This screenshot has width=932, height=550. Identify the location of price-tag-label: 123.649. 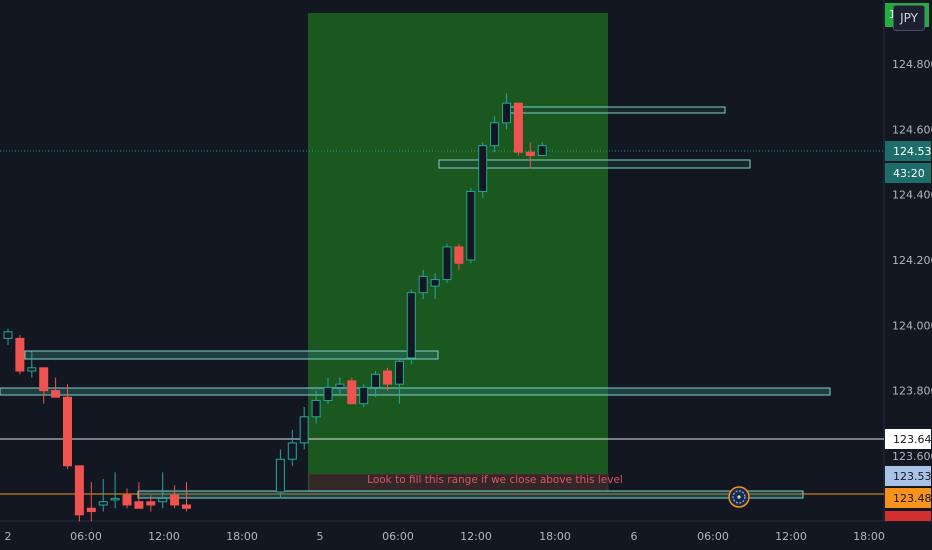
(912, 439).